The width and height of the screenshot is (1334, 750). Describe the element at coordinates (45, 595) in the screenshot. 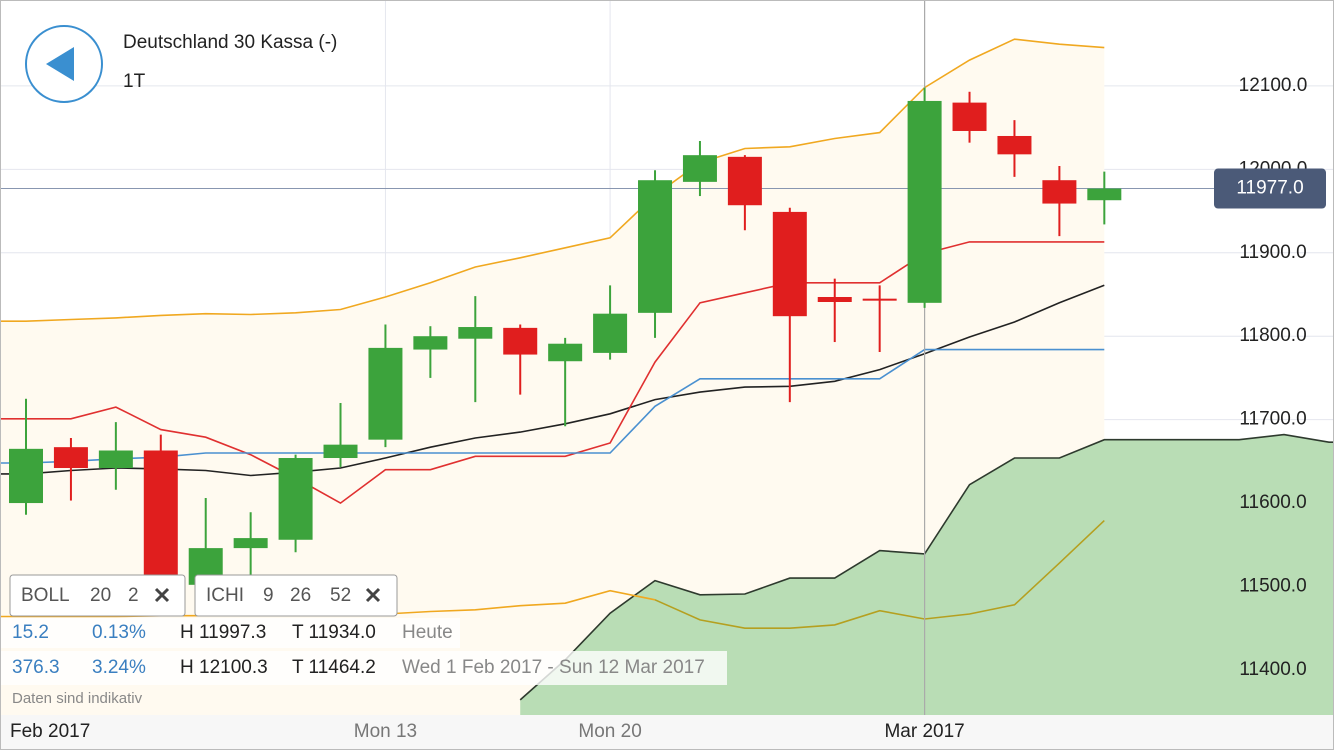

I see `chip-name: BOLL` at that location.